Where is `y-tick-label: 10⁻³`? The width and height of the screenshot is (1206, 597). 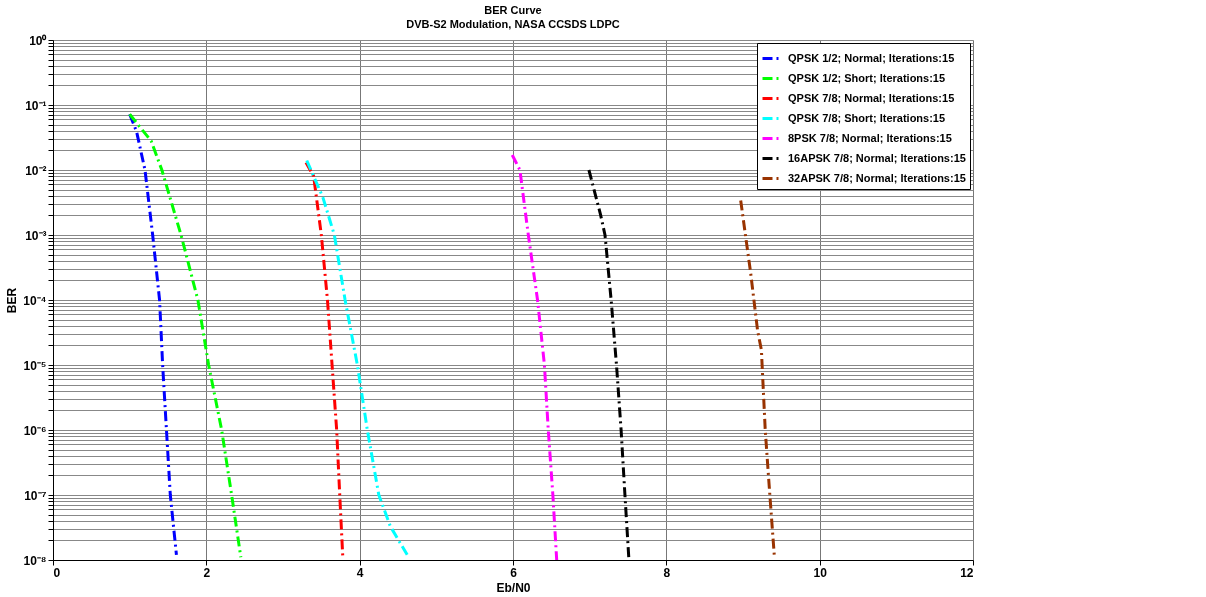 y-tick-label: 10⁻³ is located at coordinates (36, 235).